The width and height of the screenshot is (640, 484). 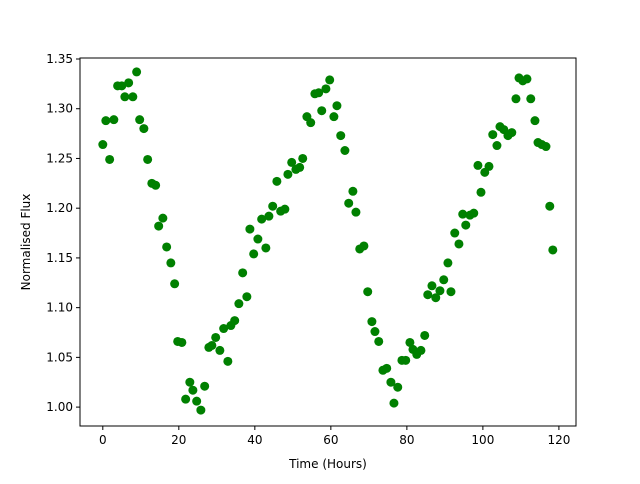 What do you see at coordinates (406, 440) in the screenshot?
I see `x-tick-label: 80` at bounding box center [406, 440].